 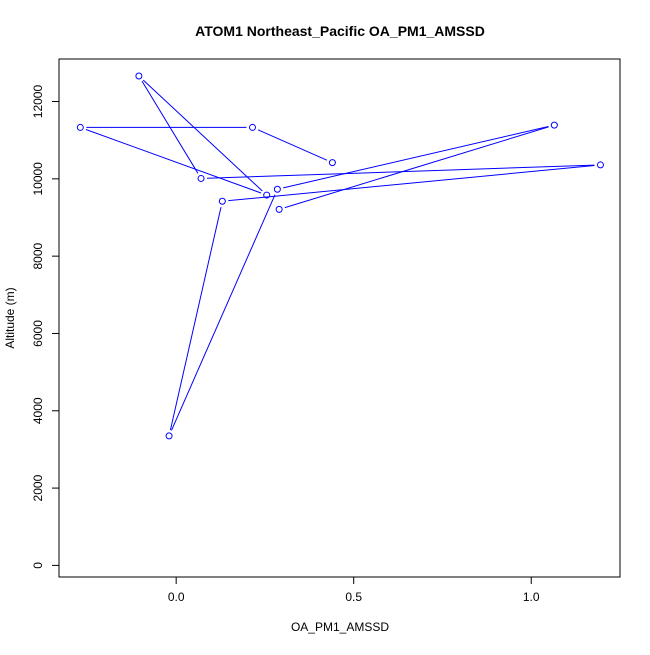 I want to click on y-tick-label: 4000, so click(x=38, y=410).